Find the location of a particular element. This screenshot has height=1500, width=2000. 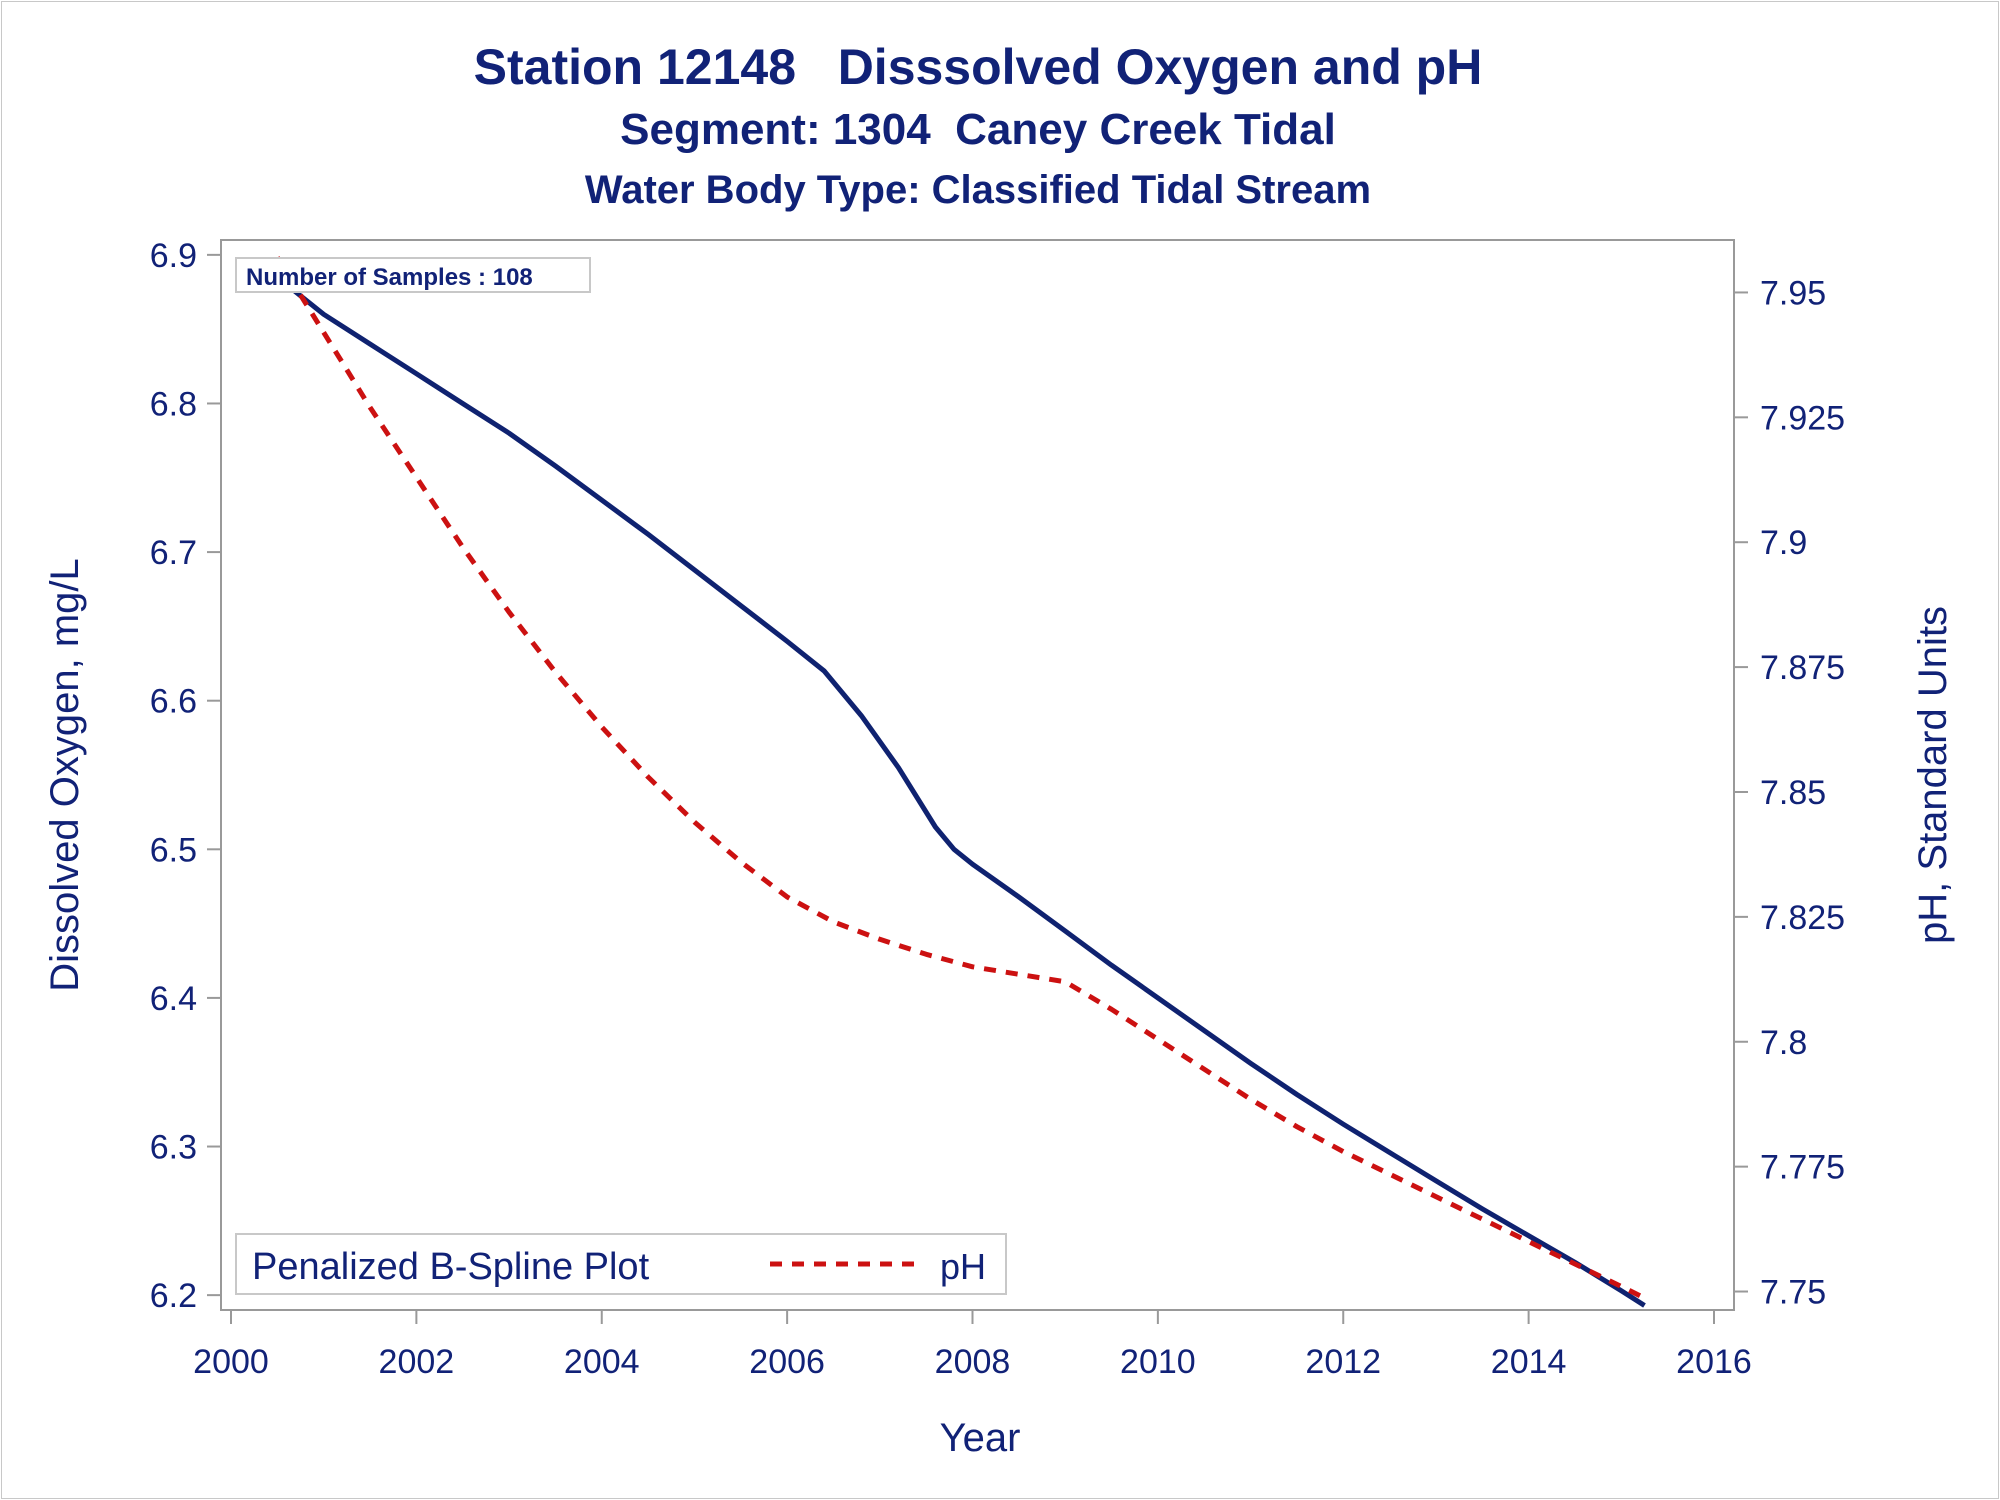

y2-tick-label: 7.75 is located at coordinates (1793, 1293).